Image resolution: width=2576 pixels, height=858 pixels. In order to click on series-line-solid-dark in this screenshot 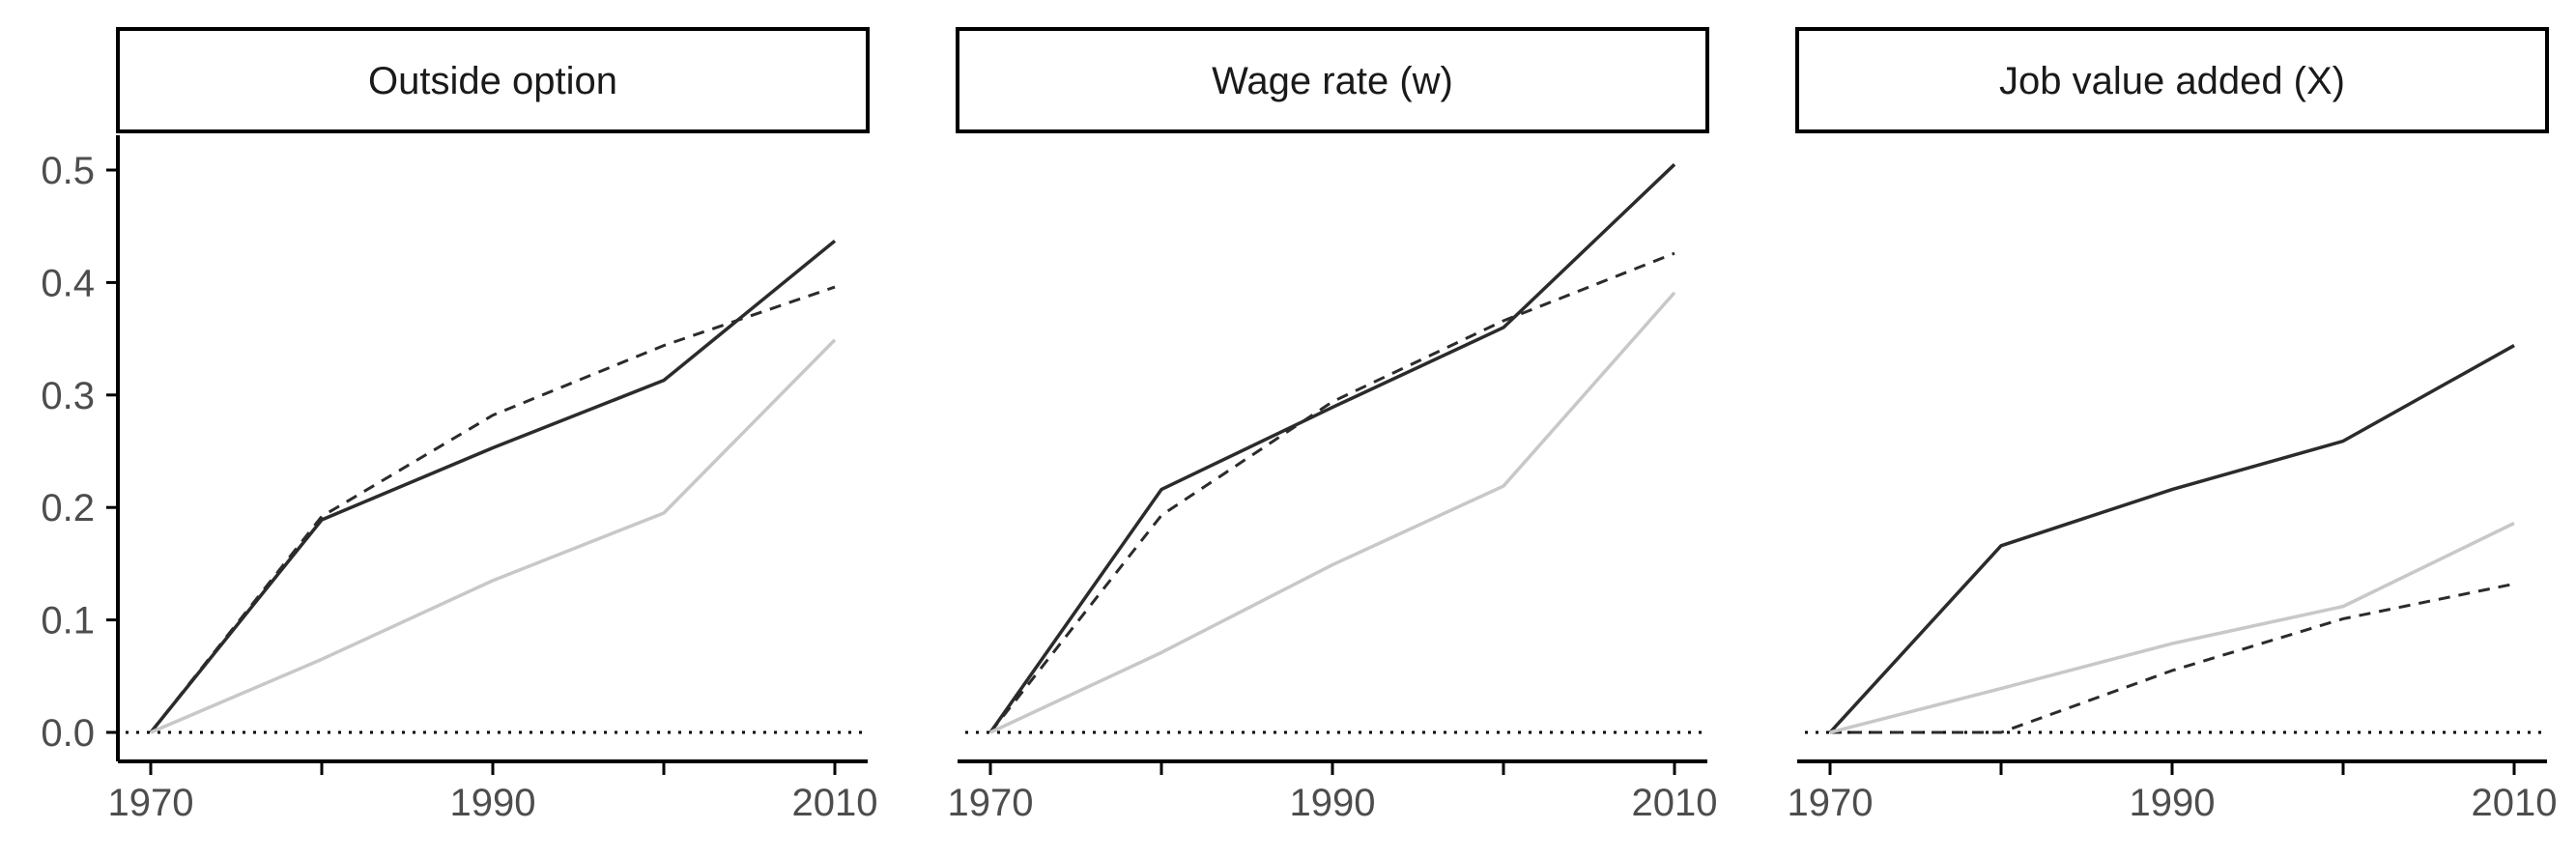, I will do `click(2172, 539)`.